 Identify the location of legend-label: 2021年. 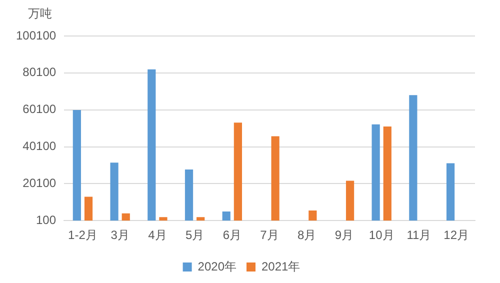
(281, 266).